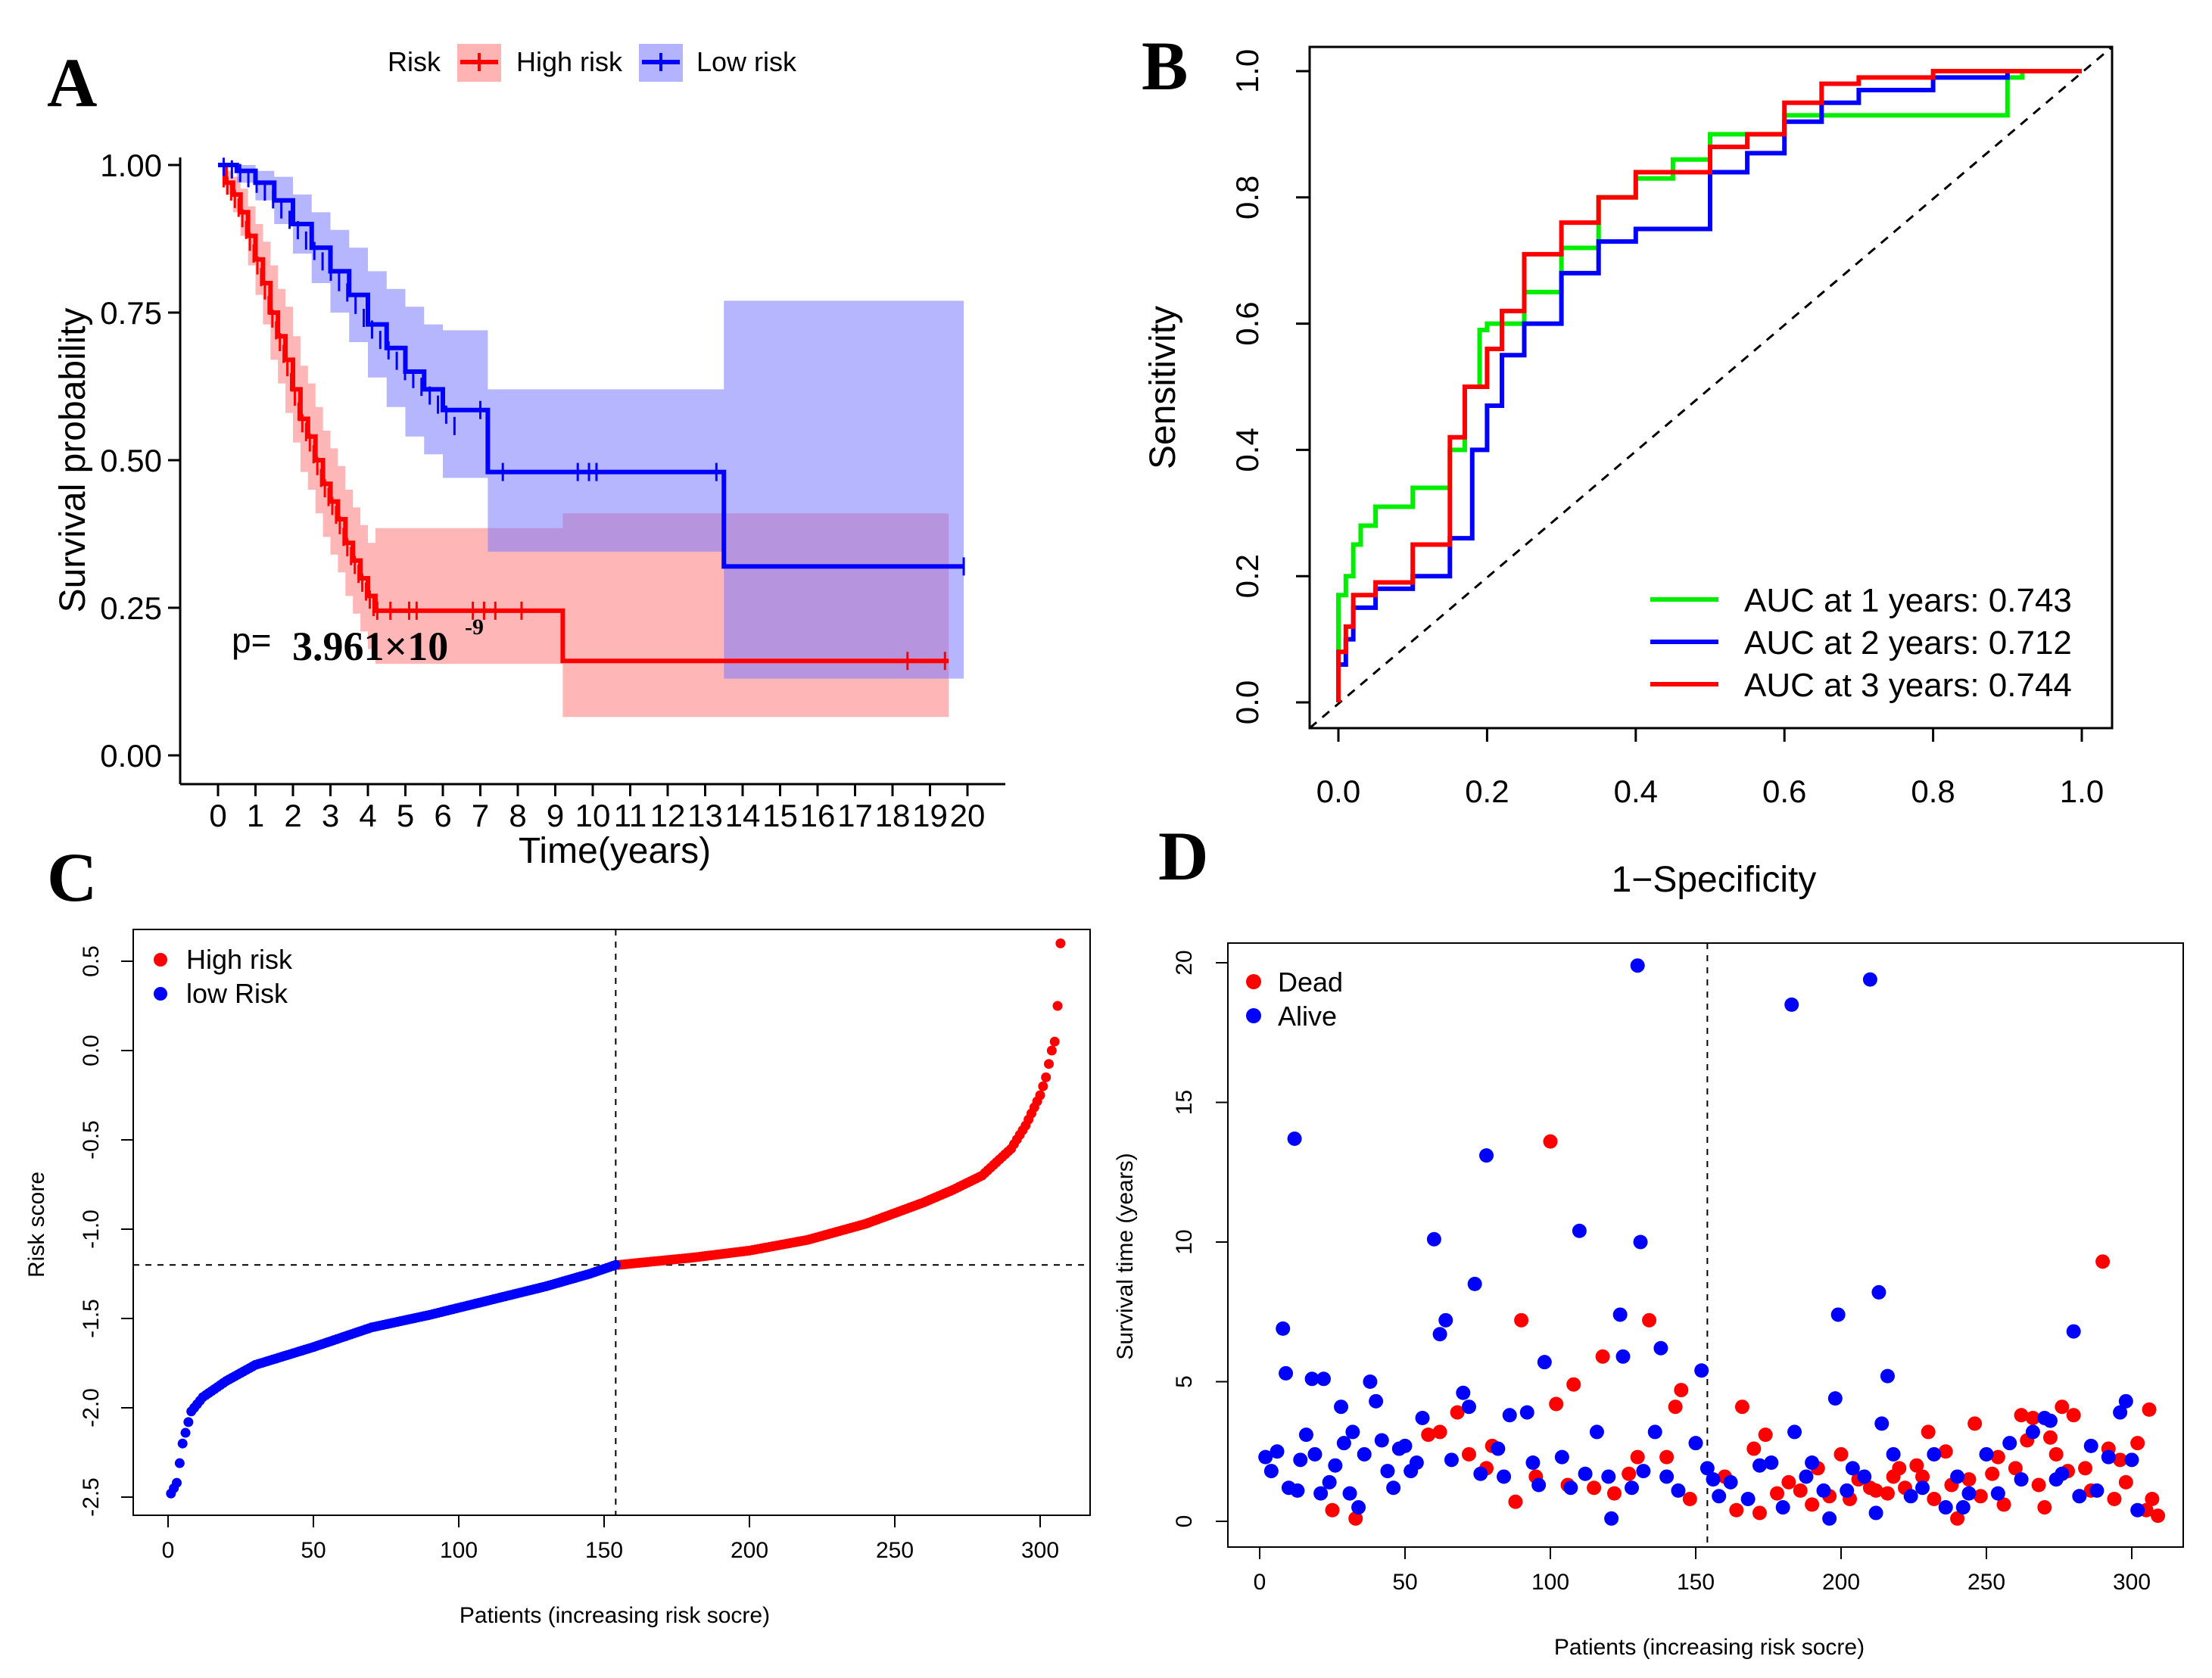 Image resolution: width=2212 pixels, height=1678 pixels. I want to click on km-x-tick-label: 8, so click(517, 815).